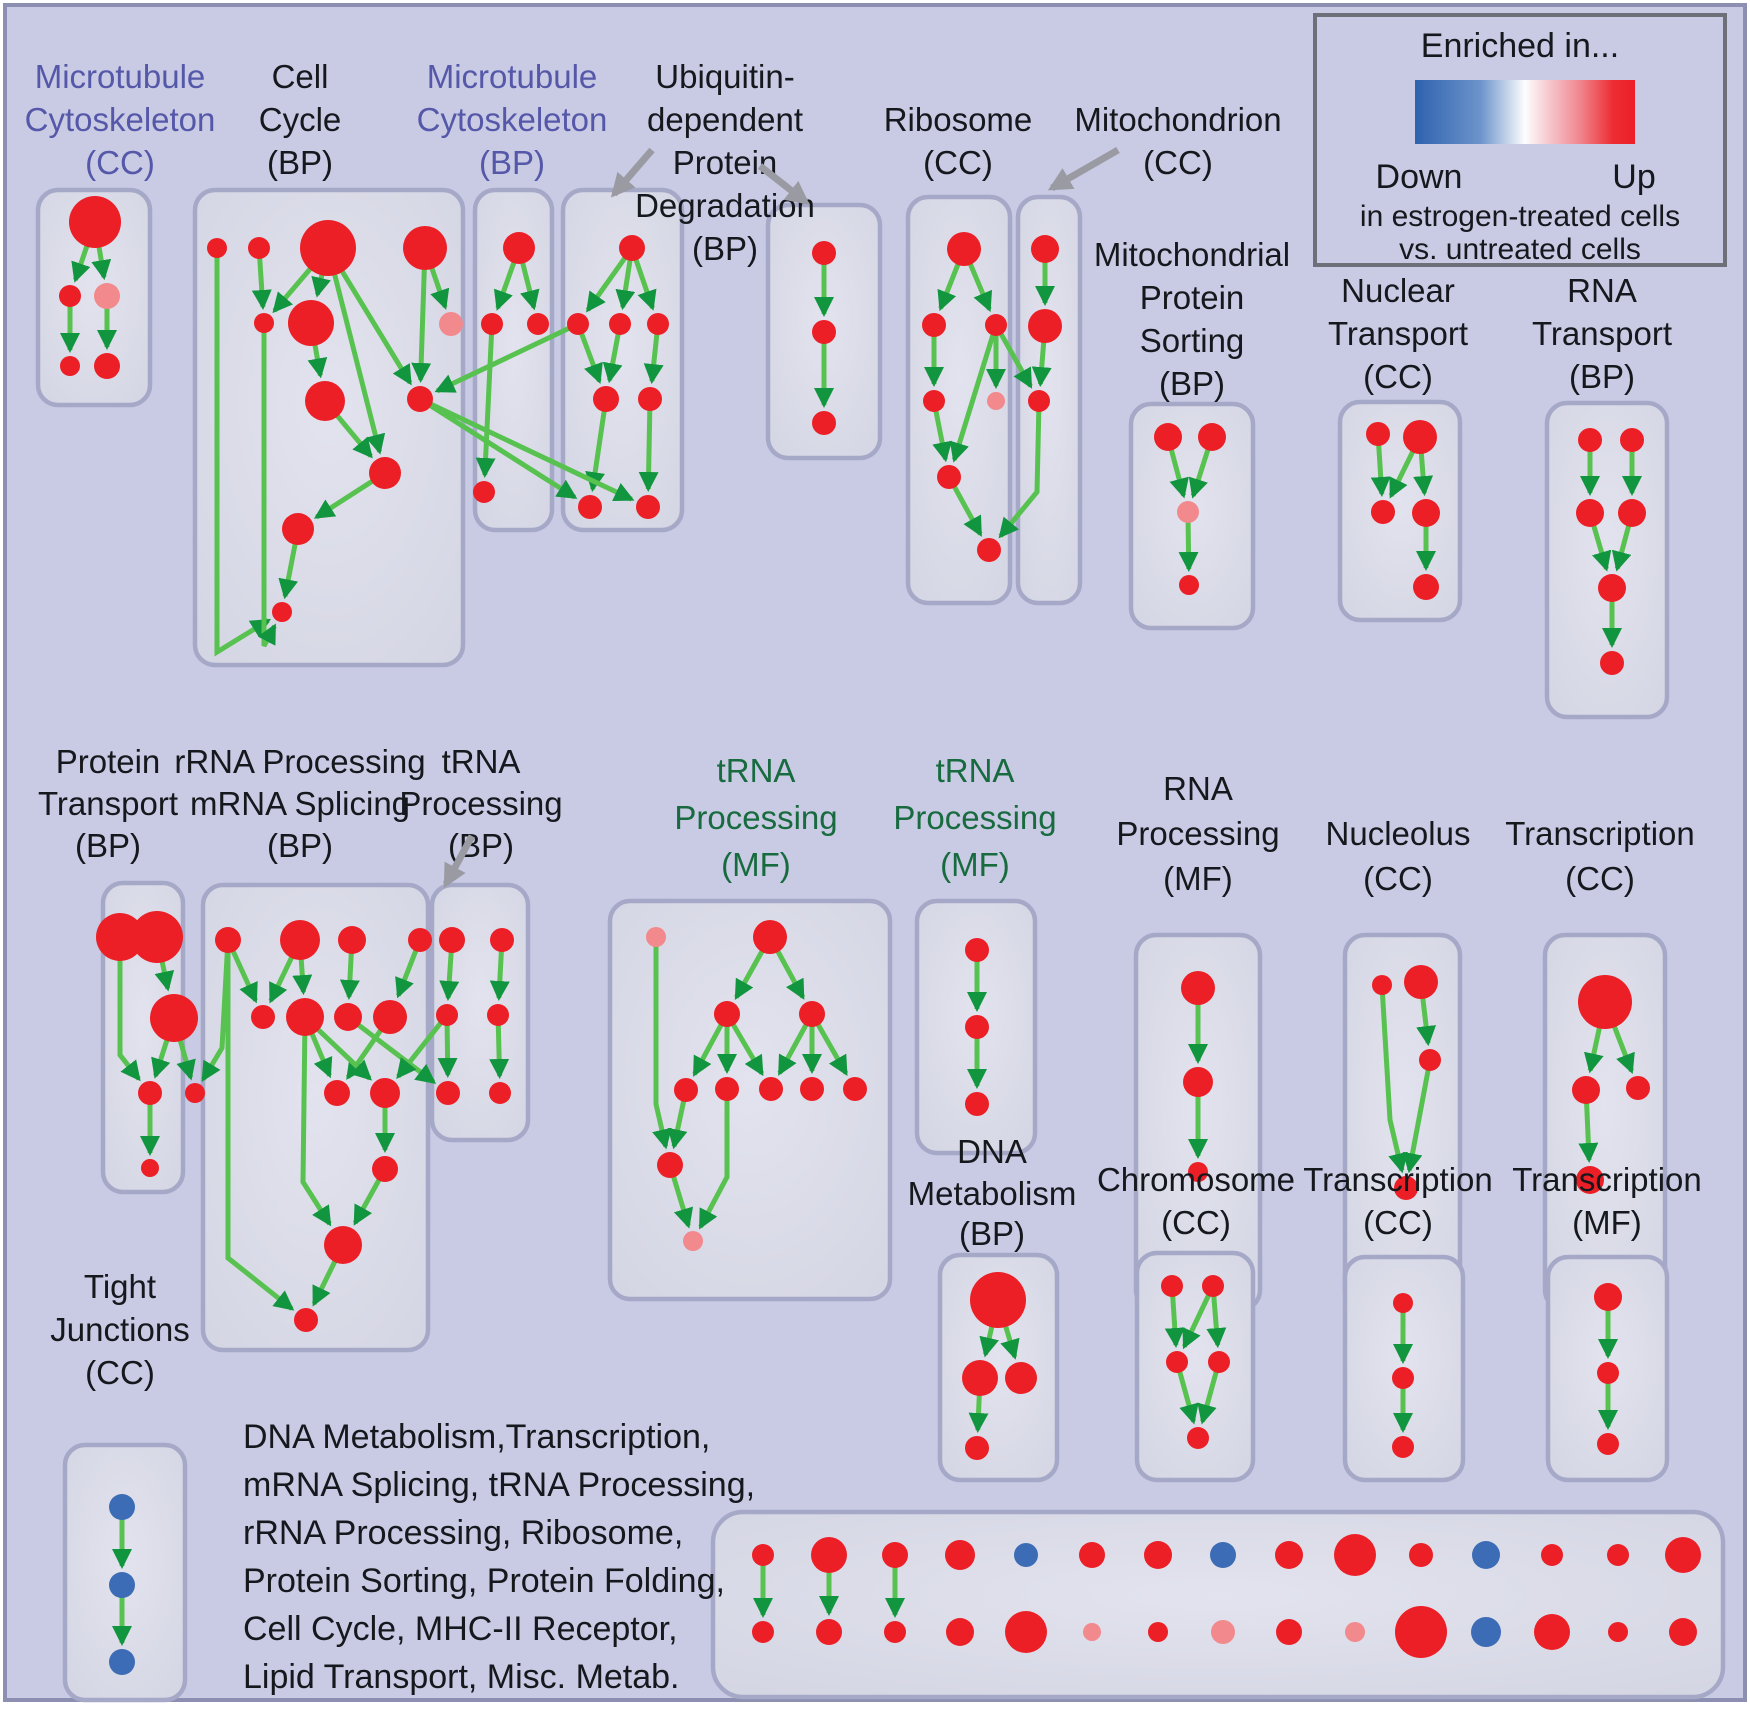  I want to click on node-cya, so click(217, 248).